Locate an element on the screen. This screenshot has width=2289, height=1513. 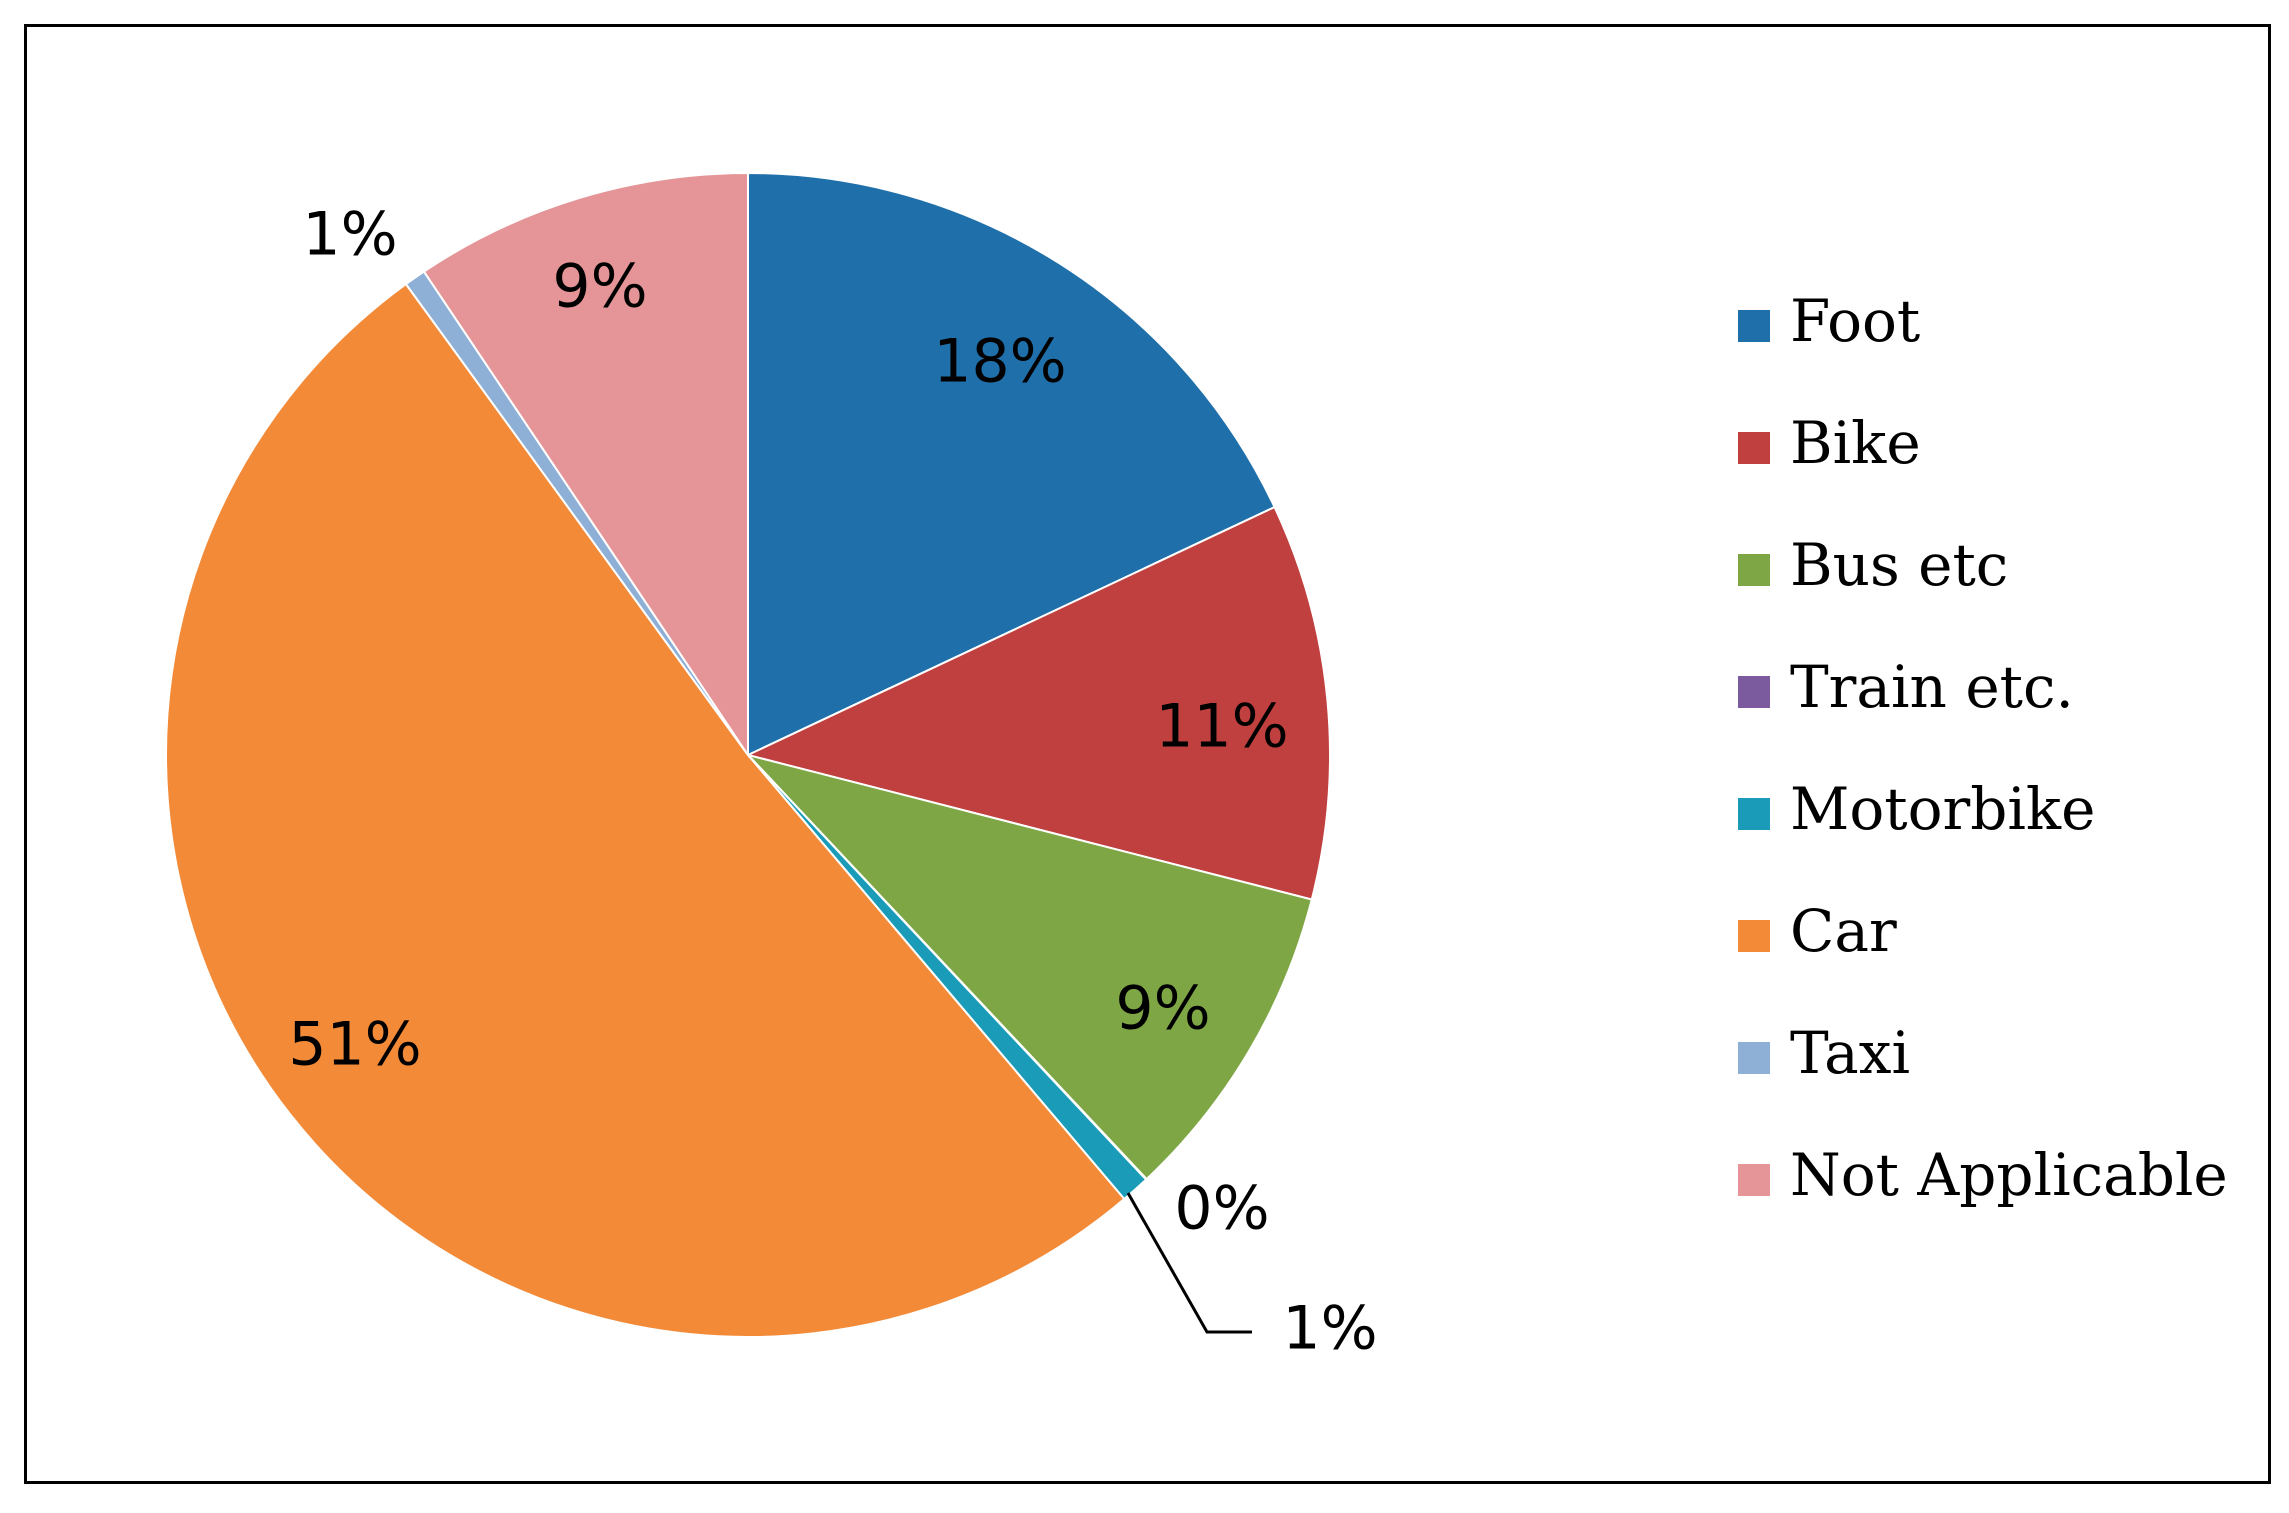
data-label-taxi: 1% is located at coordinates (349, 235).